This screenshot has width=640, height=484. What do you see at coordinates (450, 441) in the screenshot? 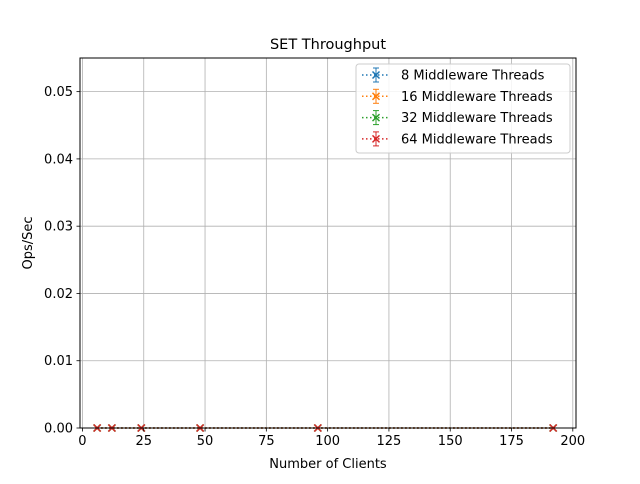
I see `x-tick-label: 150` at bounding box center [450, 441].